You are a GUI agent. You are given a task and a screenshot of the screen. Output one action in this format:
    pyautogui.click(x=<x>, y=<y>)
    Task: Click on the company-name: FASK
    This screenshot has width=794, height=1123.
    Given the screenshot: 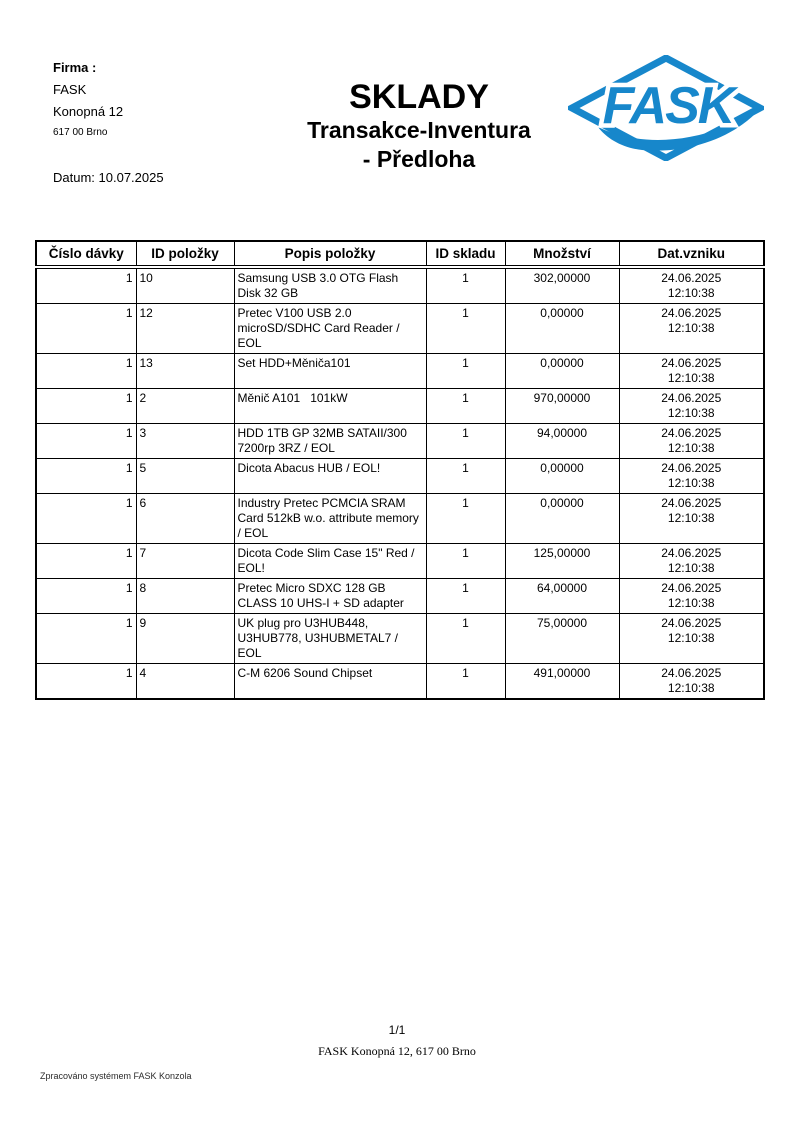 What is the action you would take?
    pyautogui.click(x=70, y=89)
    